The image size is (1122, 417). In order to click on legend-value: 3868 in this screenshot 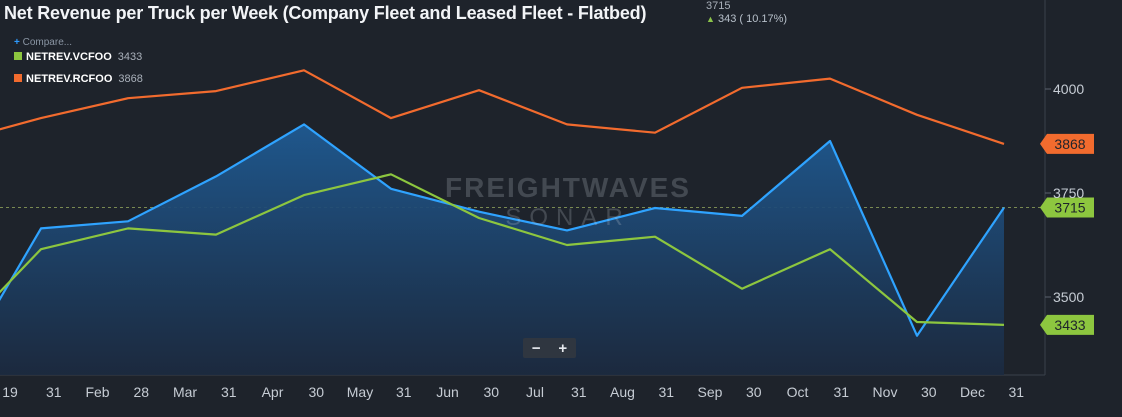, I will do `click(130, 79)`.